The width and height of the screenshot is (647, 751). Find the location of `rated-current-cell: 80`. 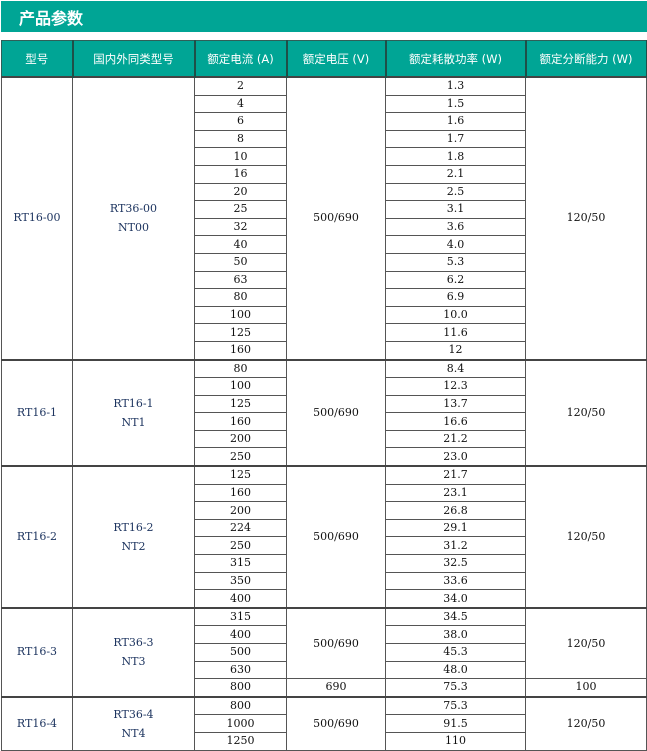

rated-current-cell: 80 is located at coordinates (240, 297).